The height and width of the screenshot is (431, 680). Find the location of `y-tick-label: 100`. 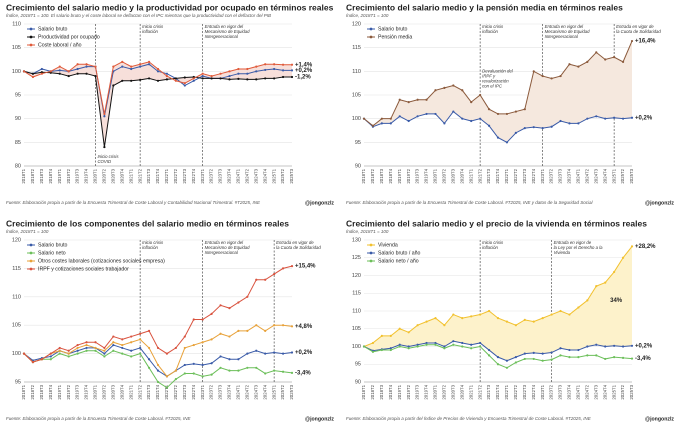

y-tick-label: 100 is located at coordinates (356, 119).